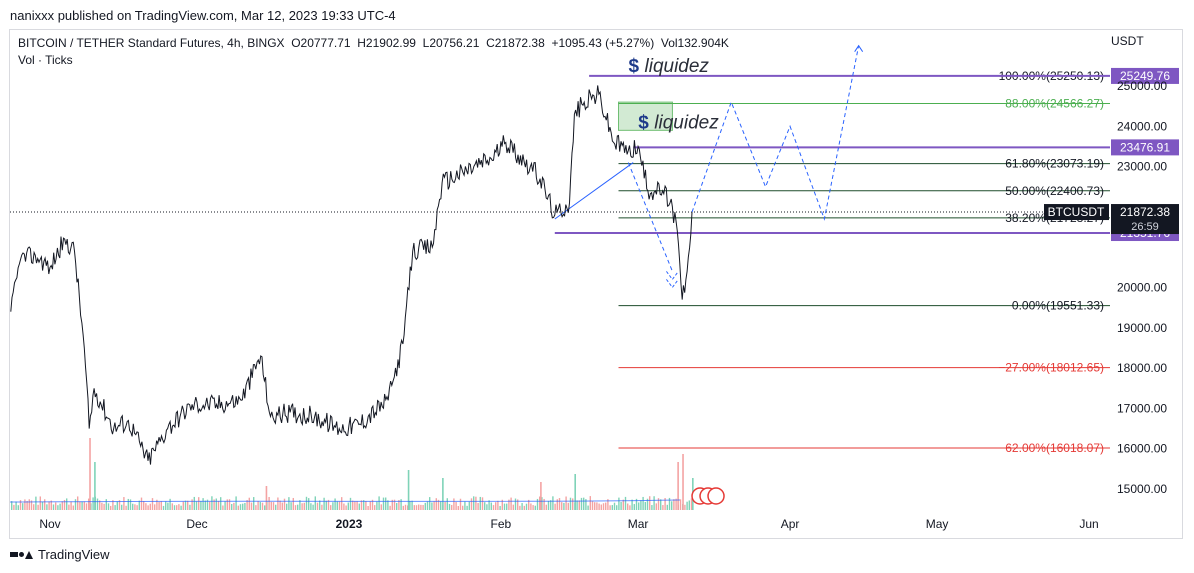  I want to click on down-projection, so click(650, 217).